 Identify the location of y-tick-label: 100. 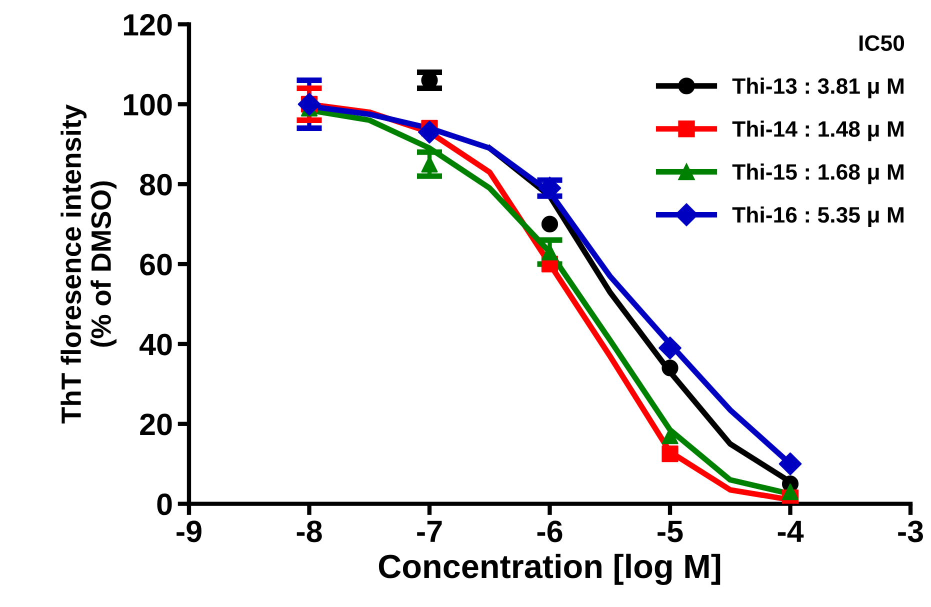
(148, 105).